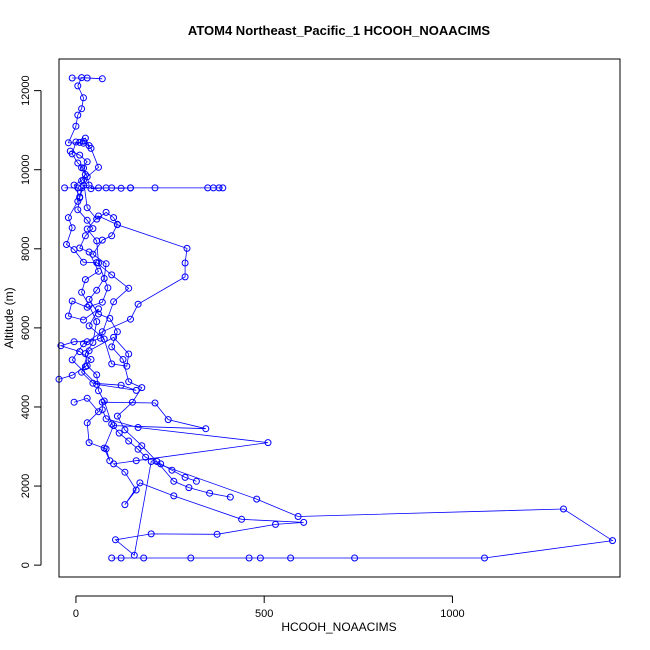 The width and height of the screenshot is (650, 650). What do you see at coordinates (26, 328) in the screenshot?
I see `y-tick-label: 6000` at bounding box center [26, 328].